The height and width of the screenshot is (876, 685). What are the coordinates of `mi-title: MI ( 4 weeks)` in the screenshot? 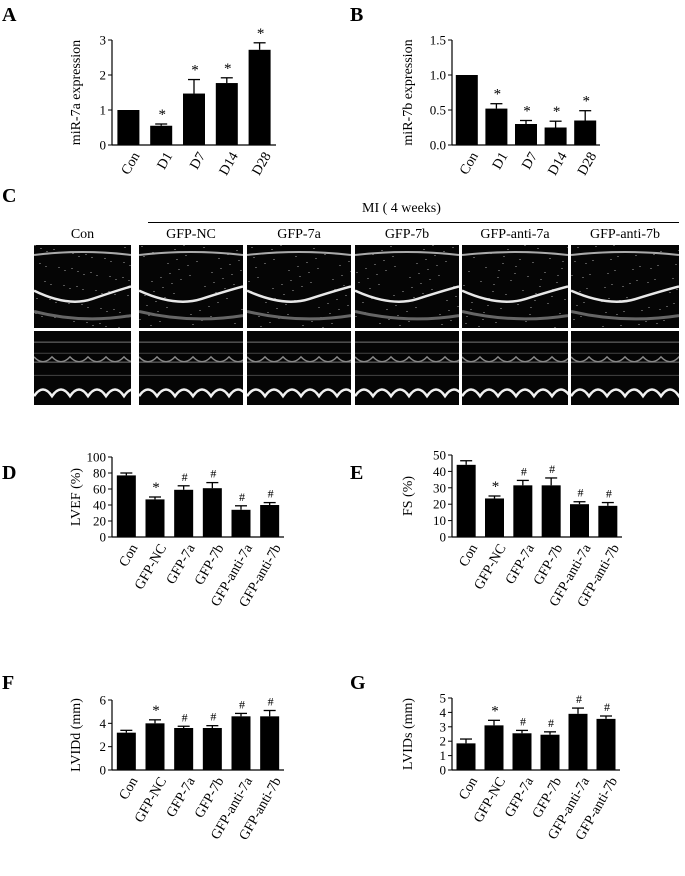 It's located at (401, 208).